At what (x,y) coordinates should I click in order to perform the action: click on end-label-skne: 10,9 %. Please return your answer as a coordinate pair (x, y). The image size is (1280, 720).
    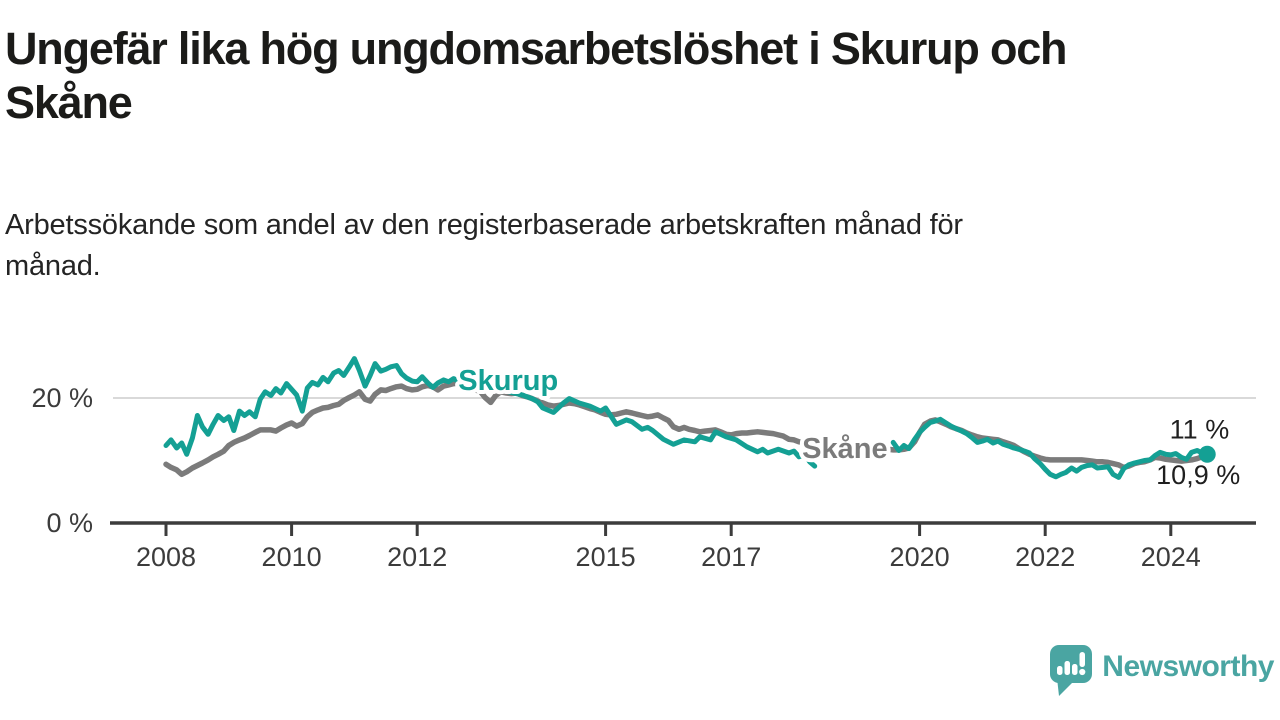
    Looking at the image, I should click on (1198, 475).